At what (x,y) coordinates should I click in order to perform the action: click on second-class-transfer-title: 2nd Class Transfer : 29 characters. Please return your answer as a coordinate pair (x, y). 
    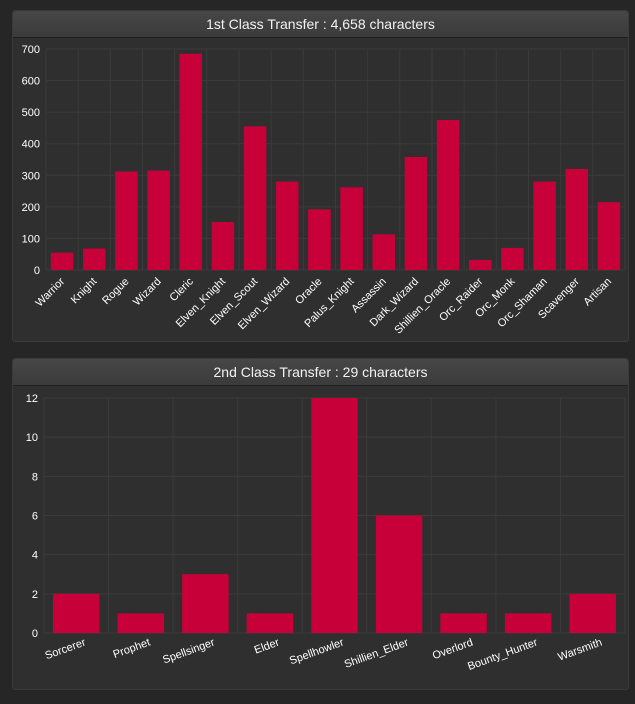
    Looking at the image, I should click on (320, 372).